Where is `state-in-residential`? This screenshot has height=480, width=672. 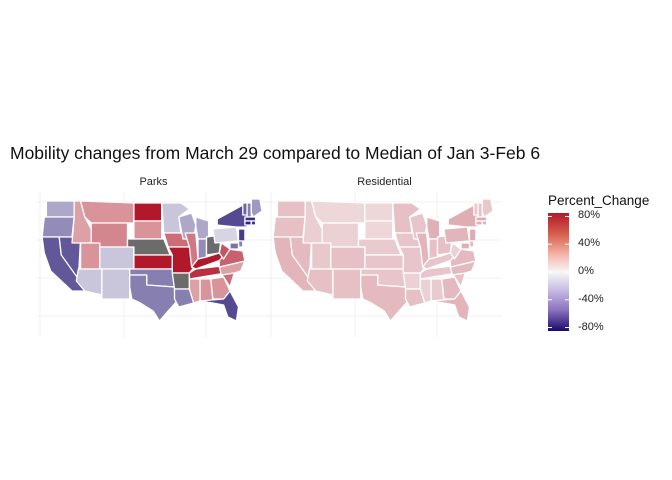
state-in-residential is located at coordinates (433, 249).